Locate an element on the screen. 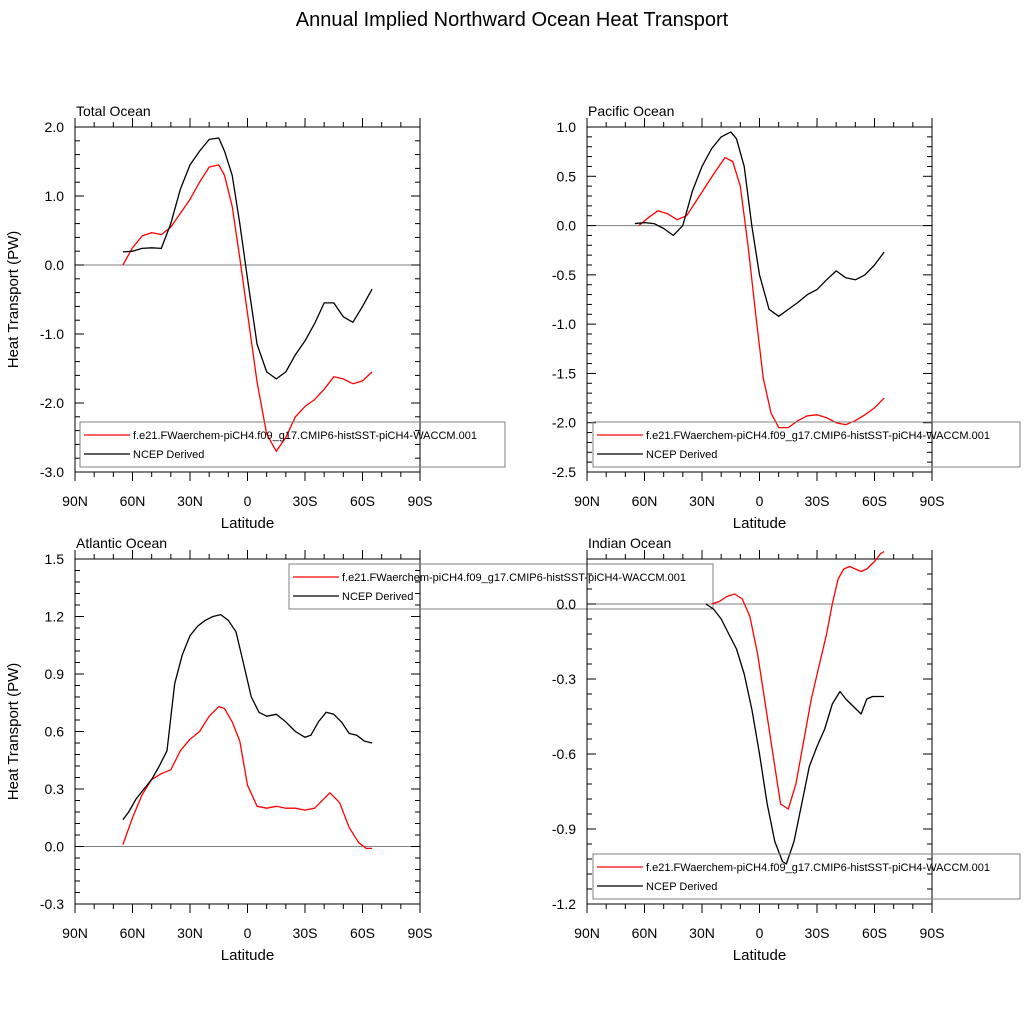 The image size is (1024, 1024). y-tick-label: -1.5 is located at coordinates (564, 373).